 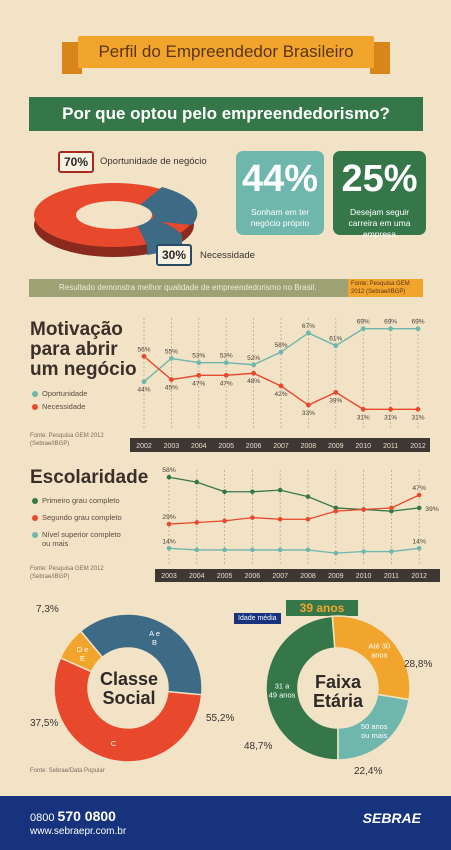 I want to click on necessity-label: Necessidade, so click(x=227, y=255).